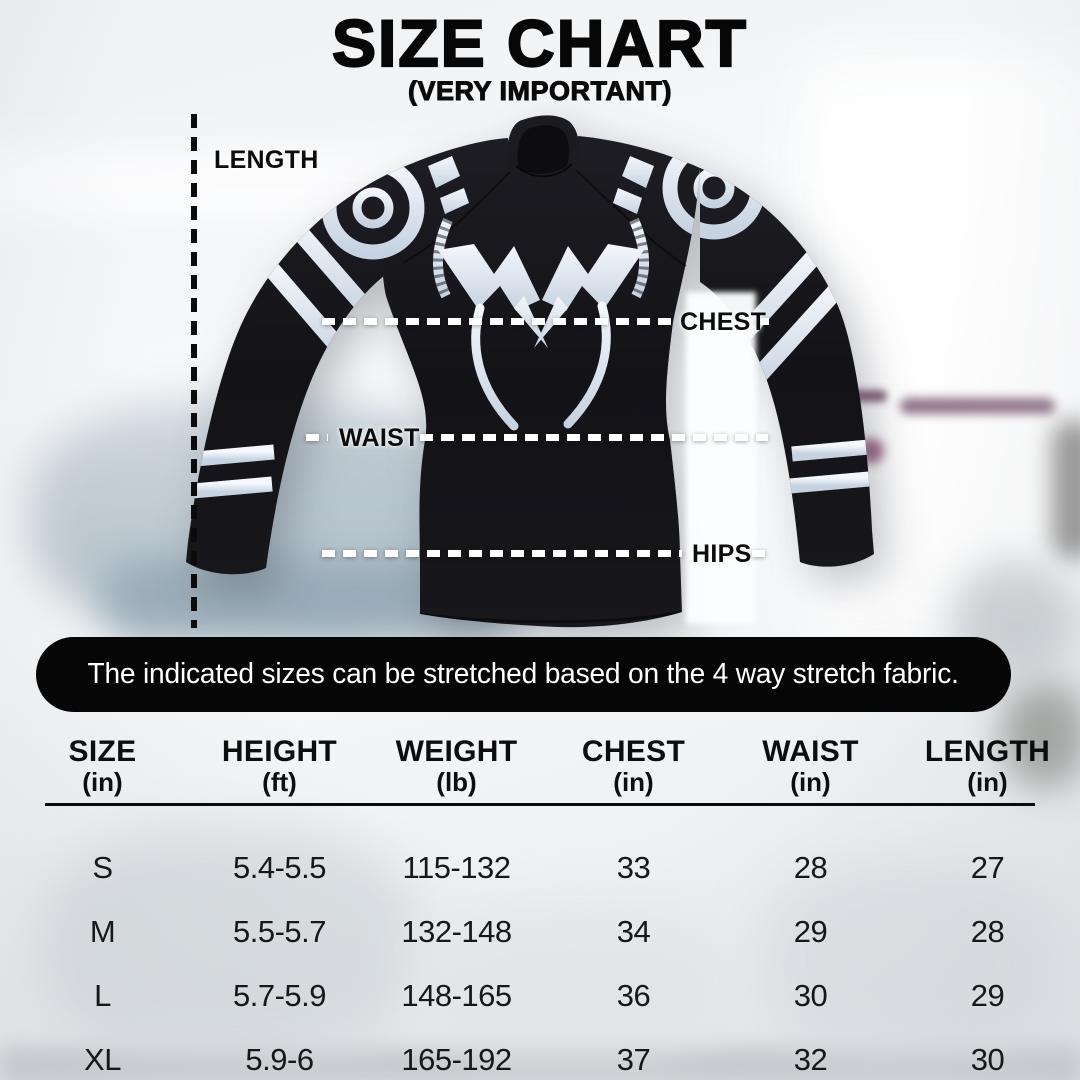  I want to click on column-header-height: HEIGHT (ft), so click(279, 766).